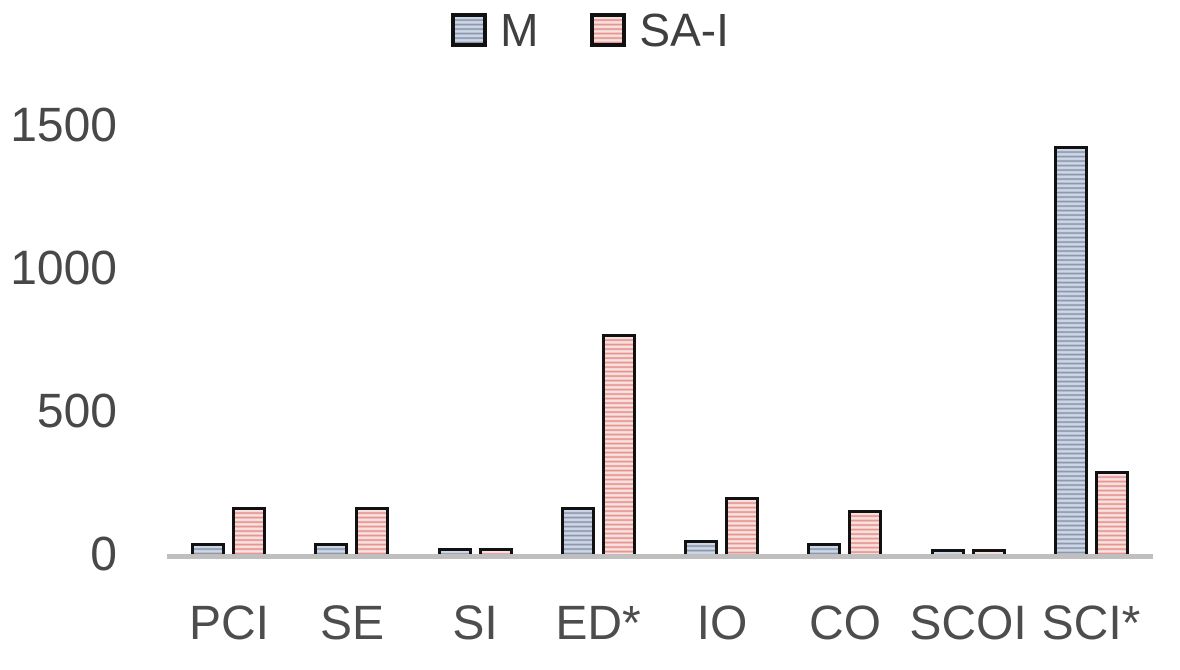 The image size is (1180, 670). What do you see at coordinates (63, 125) in the screenshot?
I see `y-axis-tick-1500: 1500` at bounding box center [63, 125].